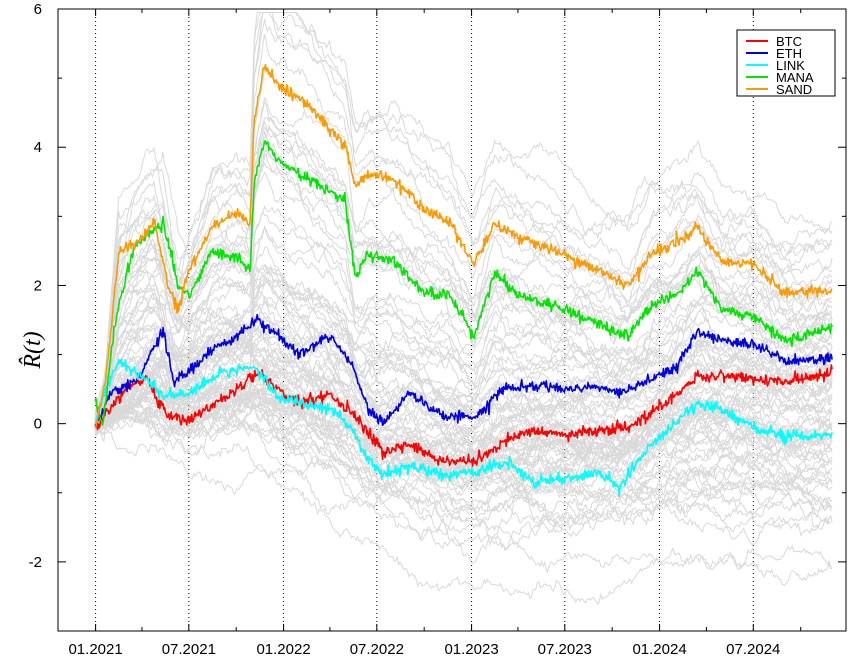  I want to click on y-tick-label: 2, so click(38, 285).